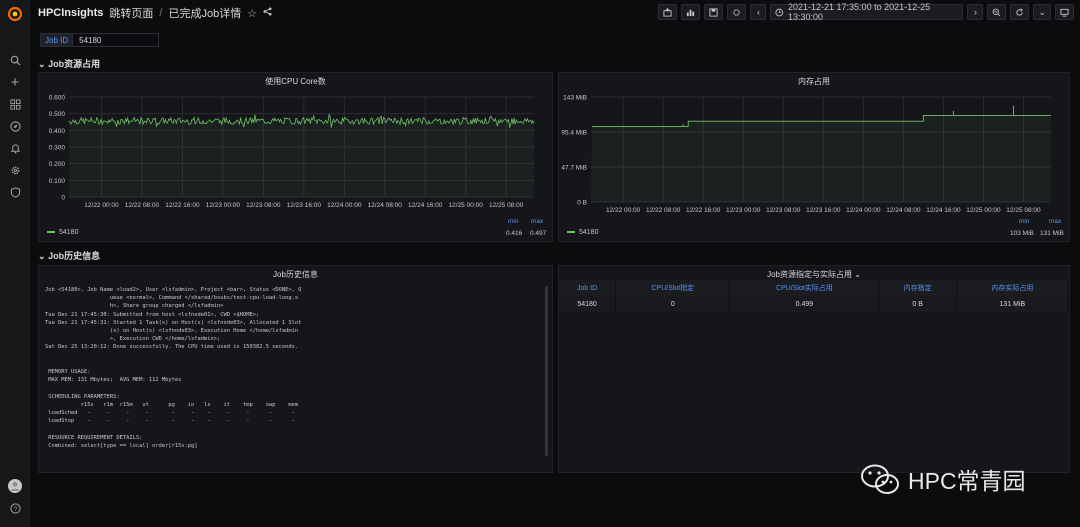 Image resolution: width=1080 pixels, height=527 pixels. What do you see at coordinates (1023, 210) in the screenshot?
I see `x-tick-label: 12/25 08:00` at bounding box center [1023, 210].